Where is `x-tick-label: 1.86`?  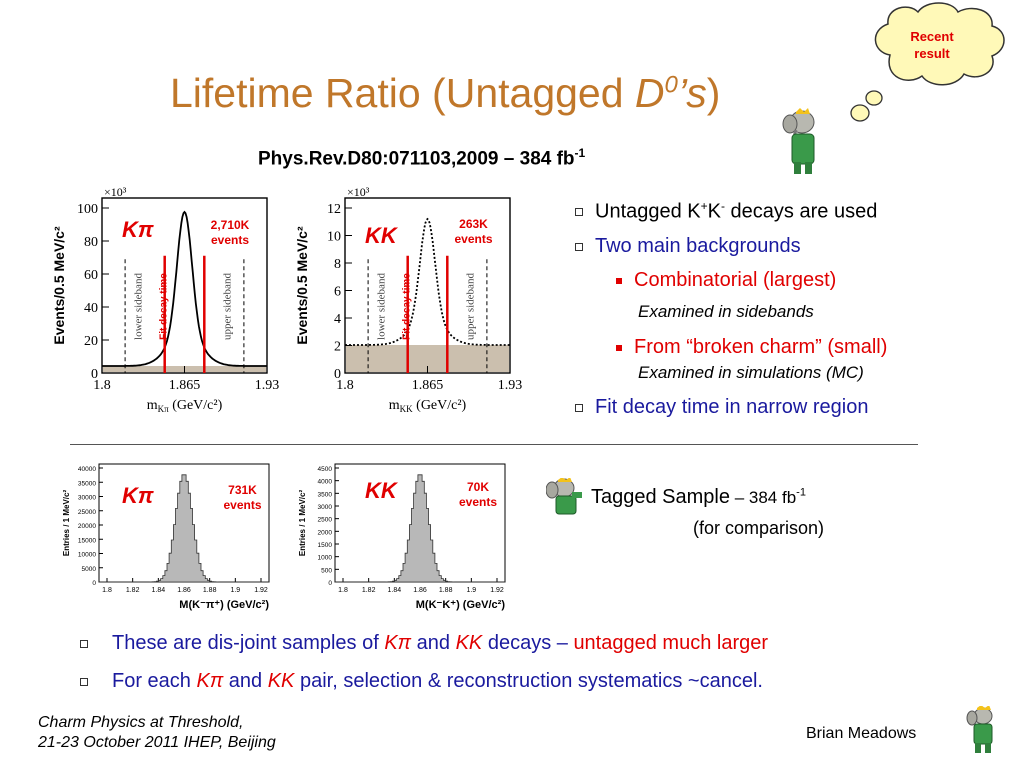
x-tick-label: 1.86 is located at coordinates (184, 590).